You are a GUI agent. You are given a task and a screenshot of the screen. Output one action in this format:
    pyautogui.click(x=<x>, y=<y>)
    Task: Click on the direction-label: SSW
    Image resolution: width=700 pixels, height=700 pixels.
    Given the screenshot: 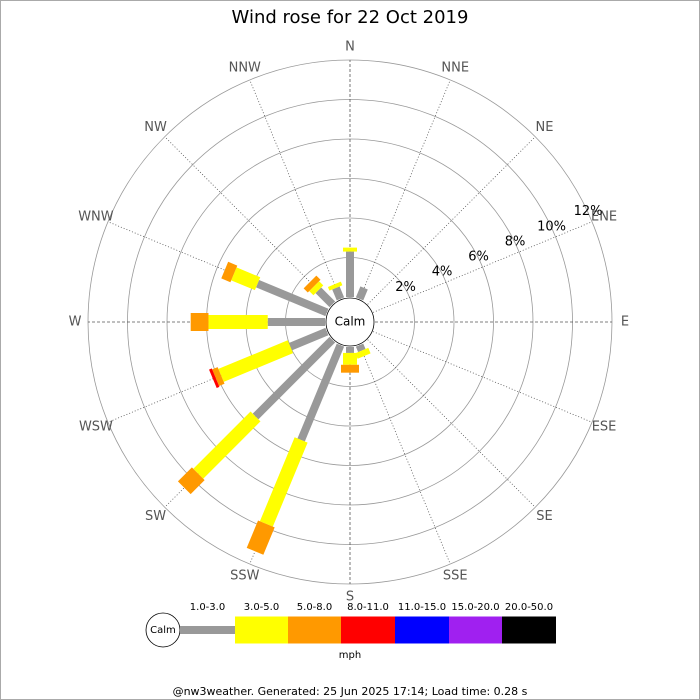 What is the action you would take?
    pyautogui.click(x=245, y=576)
    